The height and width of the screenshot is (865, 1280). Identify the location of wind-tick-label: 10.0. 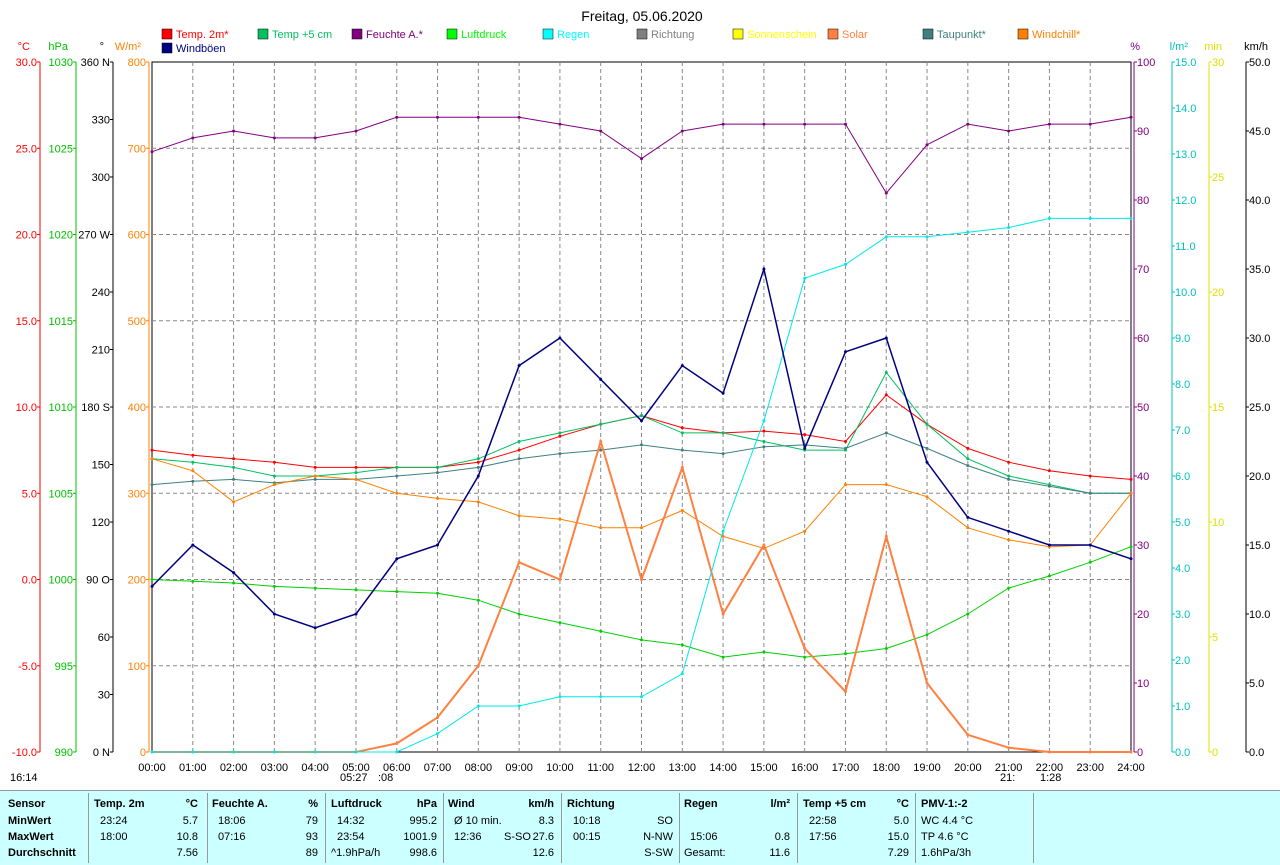
(1259, 615).